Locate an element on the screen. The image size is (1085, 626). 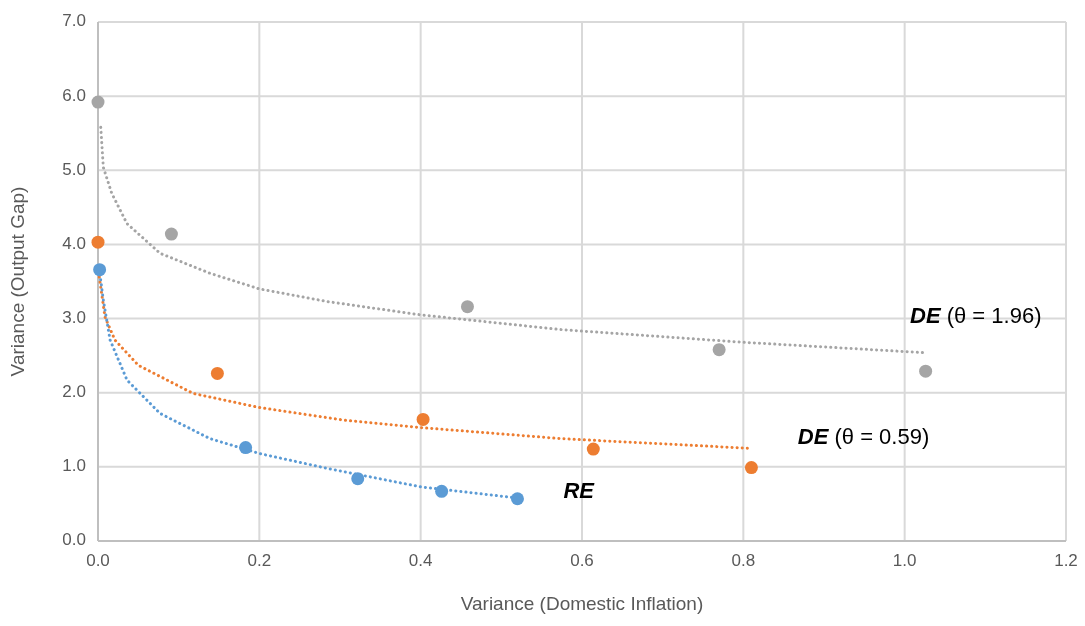
text: DE (θ = 0.59) is located at coordinates (863, 437).